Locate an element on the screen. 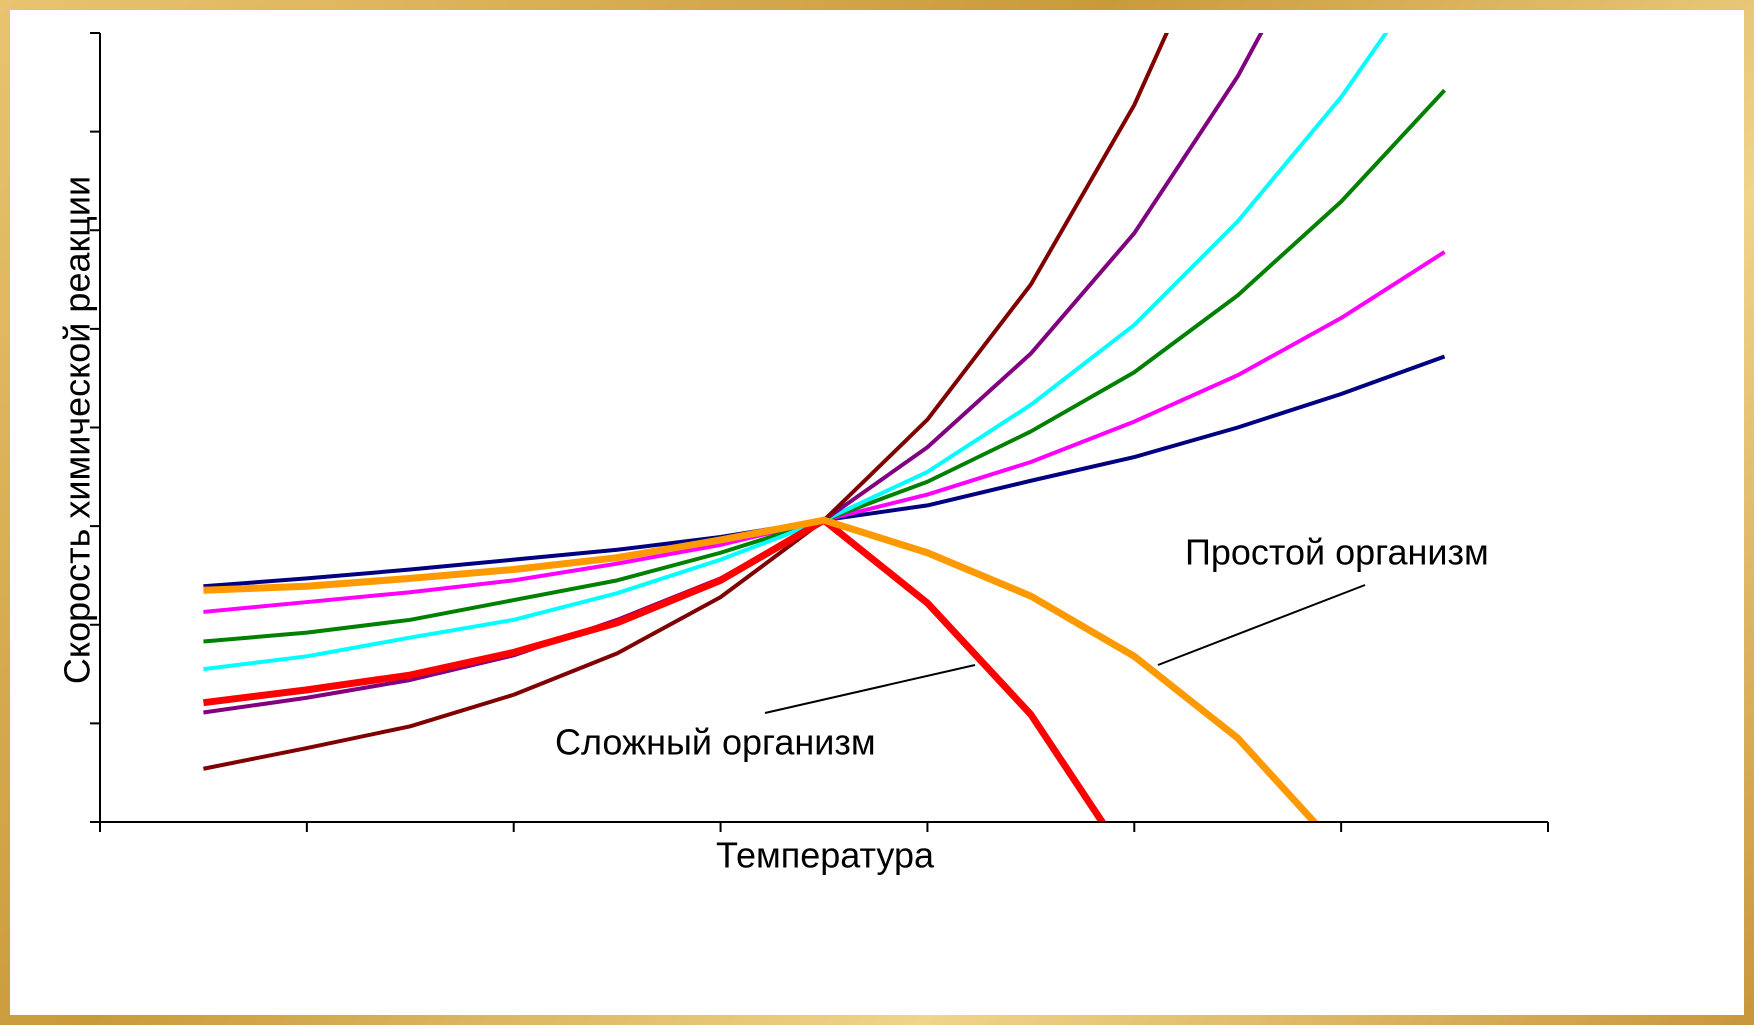  x-axis-label: Температура is located at coordinates (825, 855).